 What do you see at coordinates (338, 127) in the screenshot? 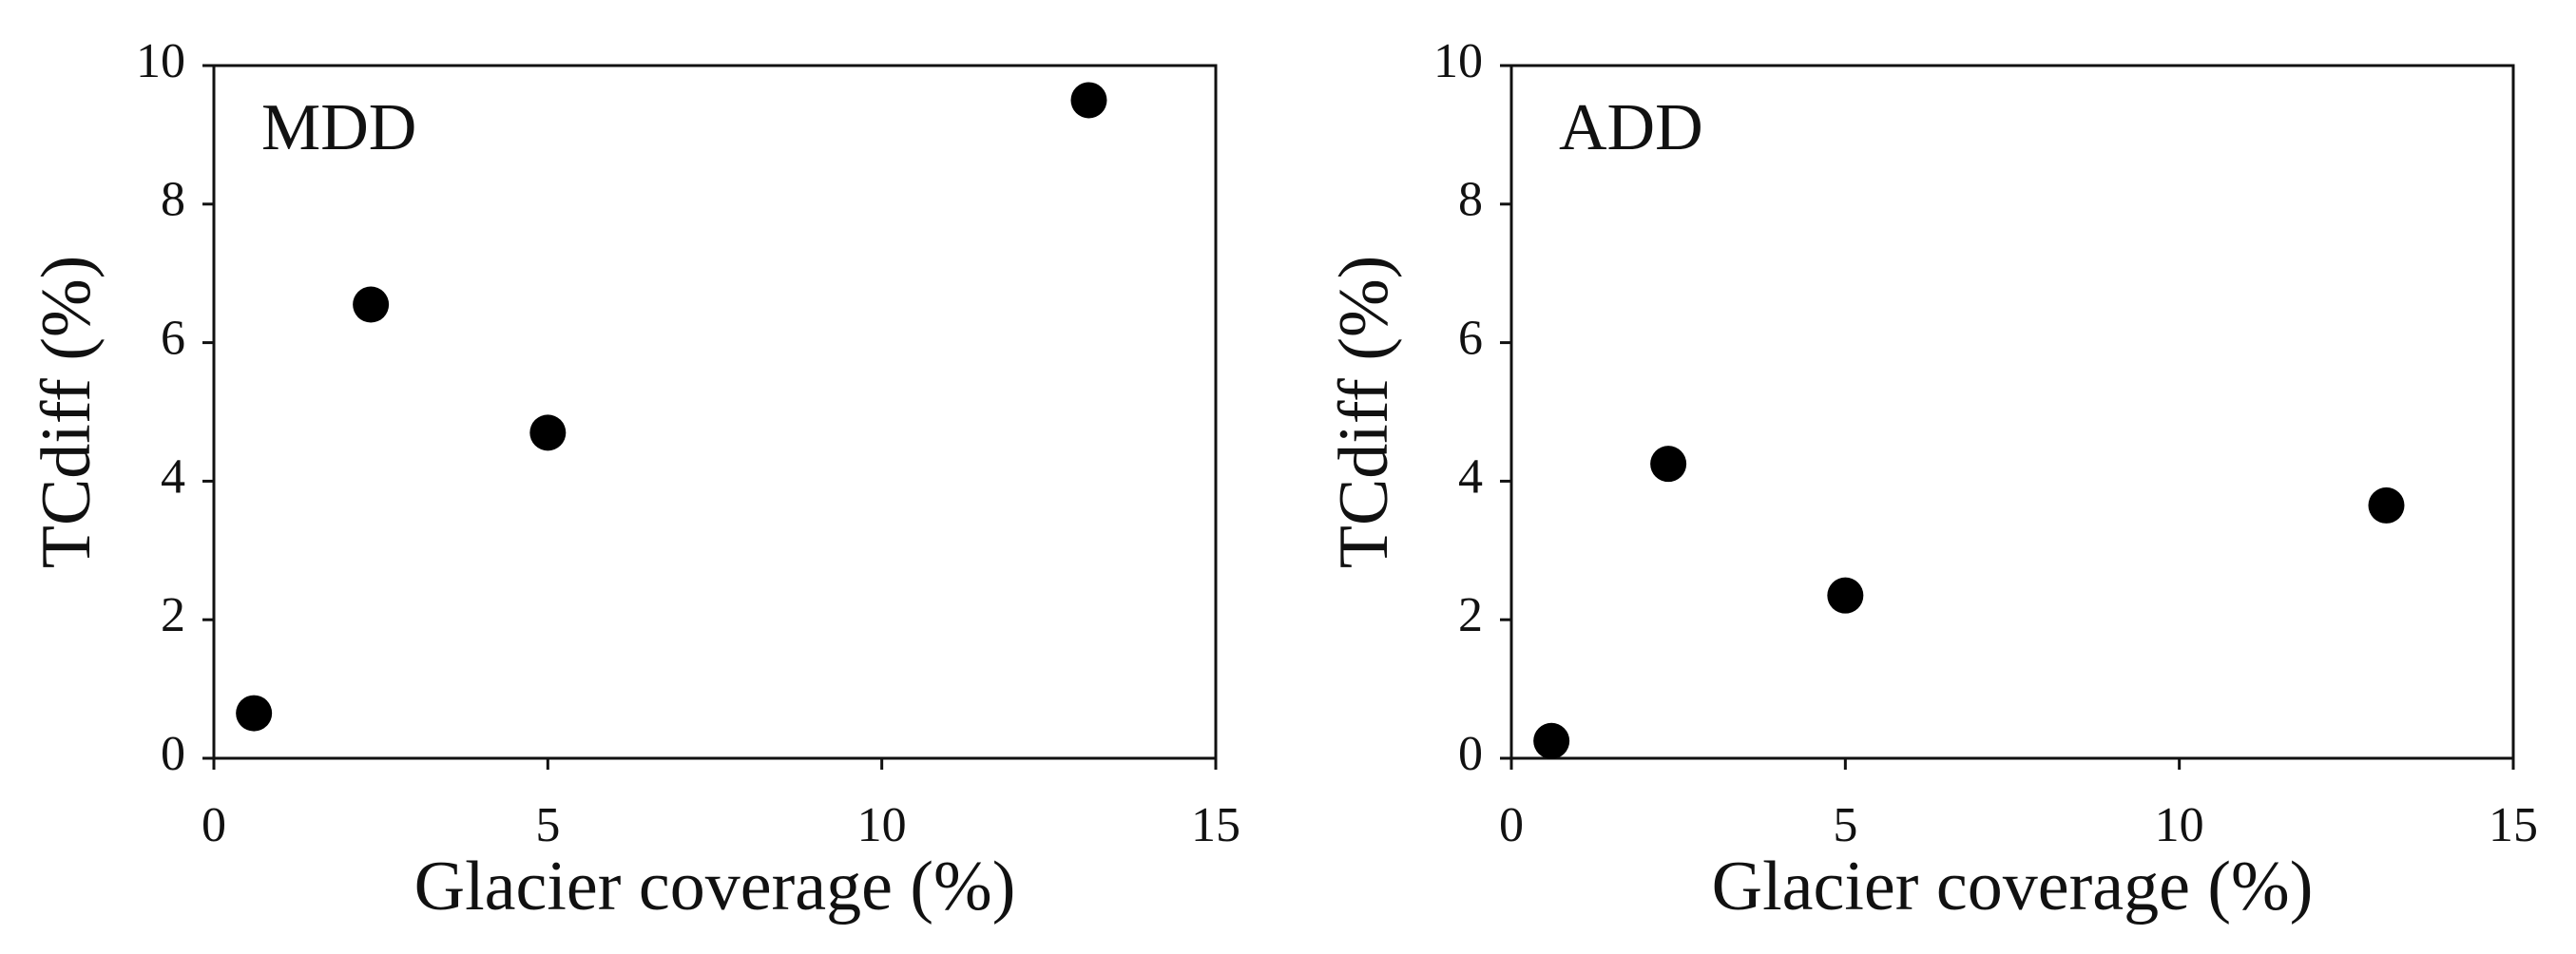
I see `panel-label: MDD` at bounding box center [338, 127].